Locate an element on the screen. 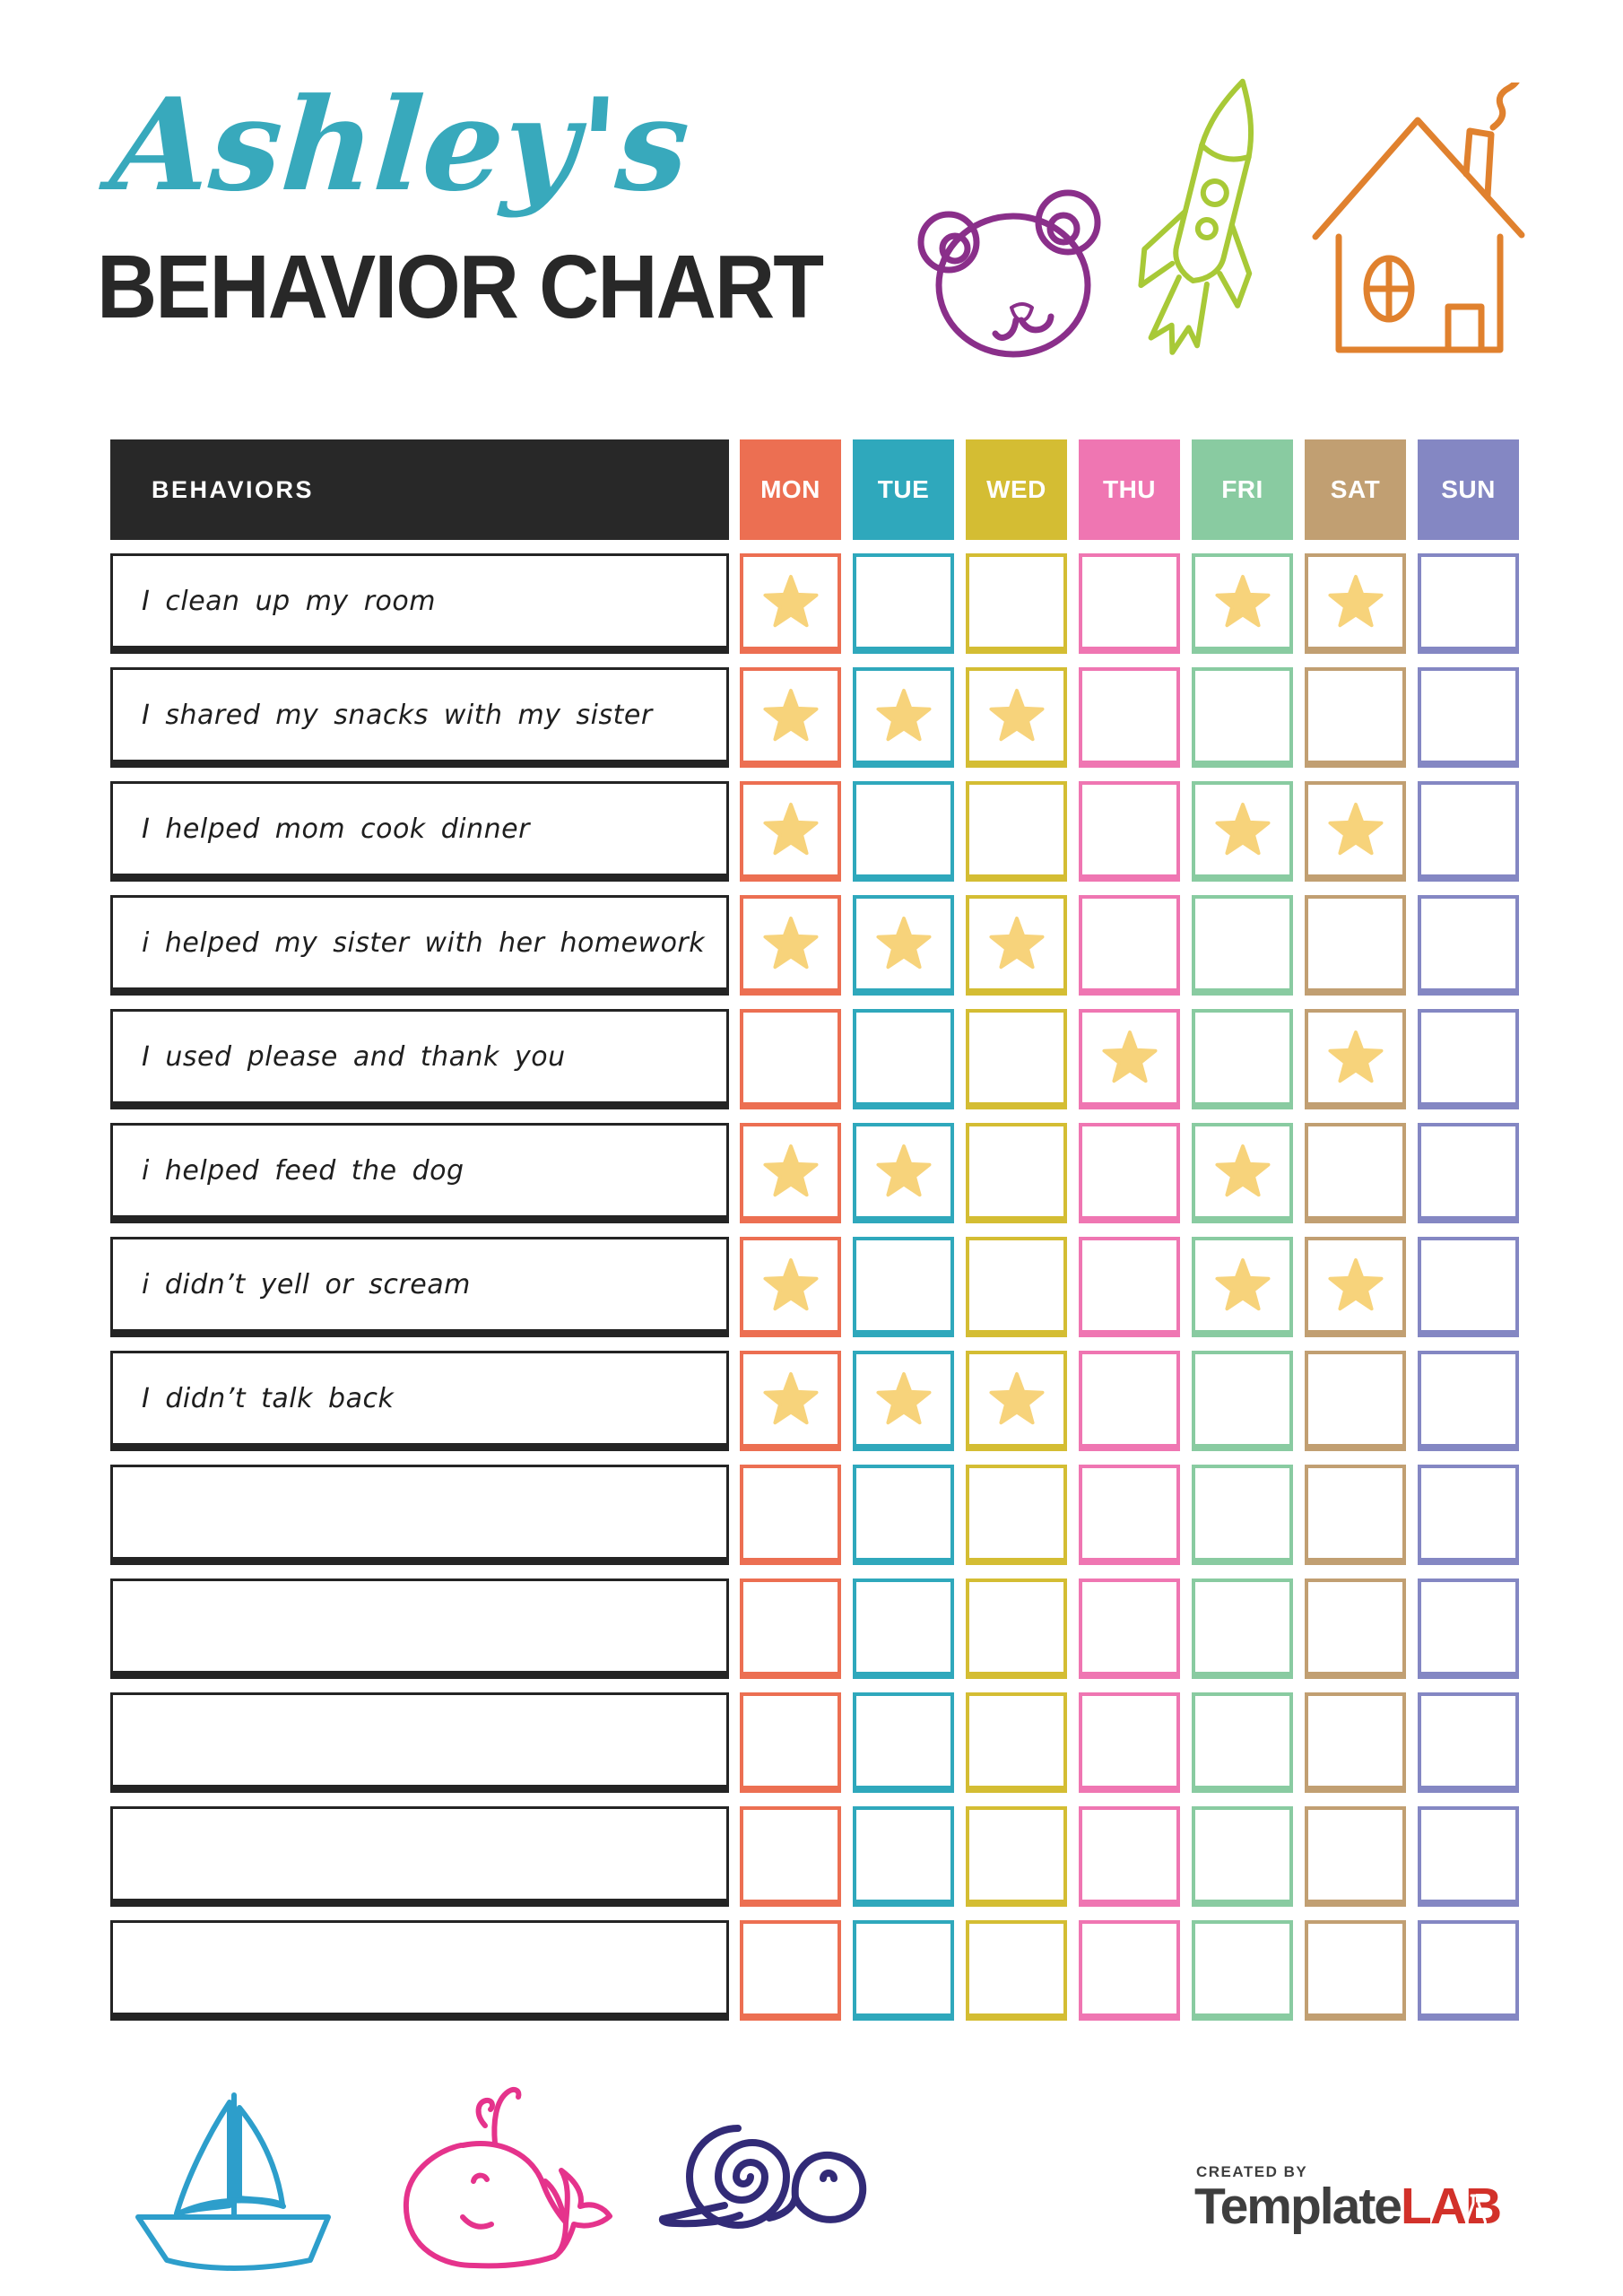  behavior-row: I used please and thank you is located at coordinates (814, 1059).